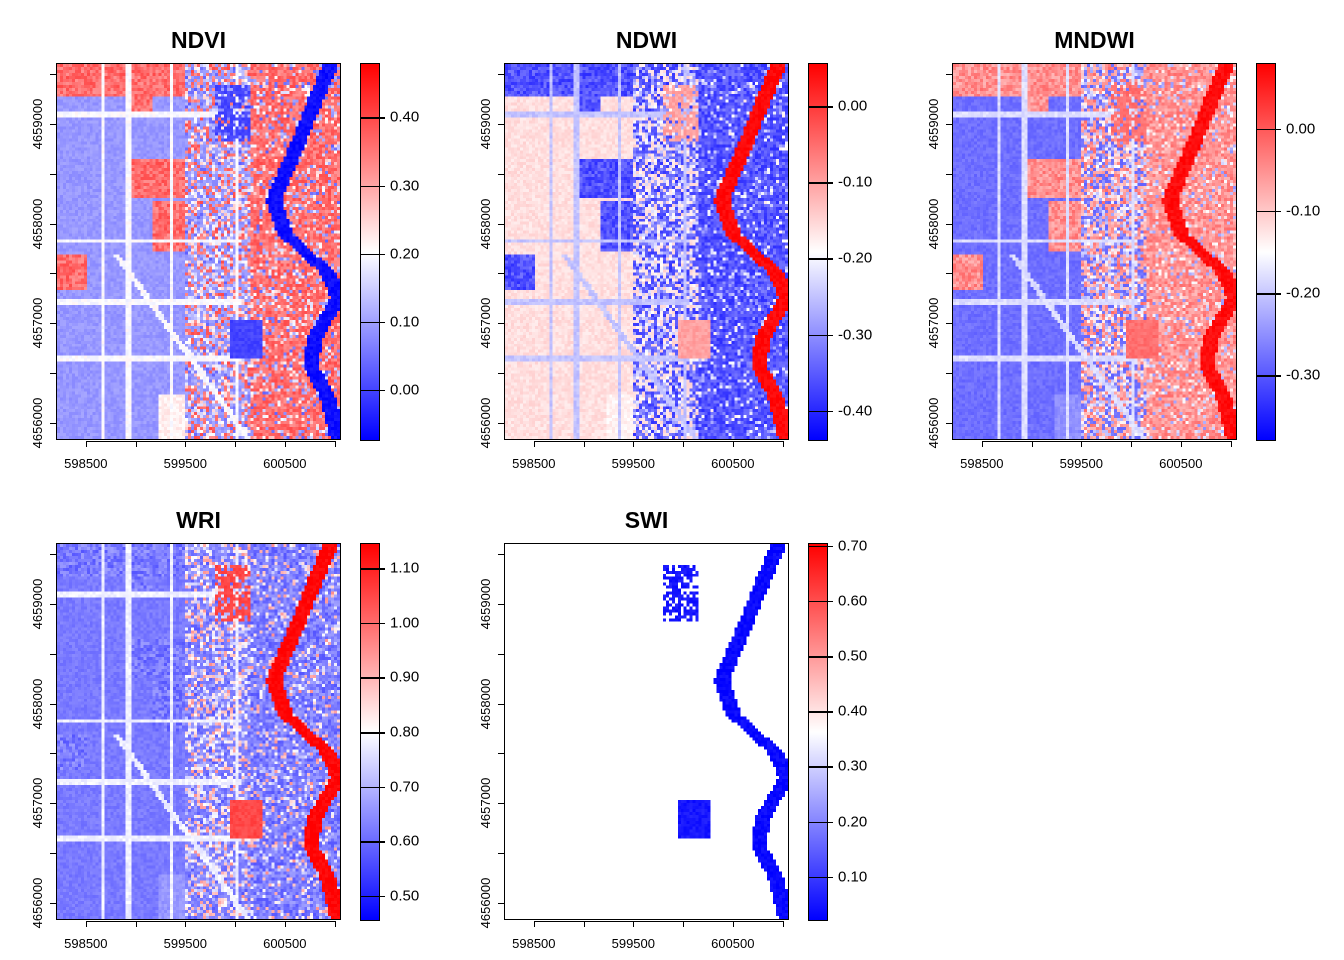 The height and width of the screenshot is (960, 1344). Describe the element at coordinates (1301, 129) in the screenshot. I see `colorbar-label: 0.00` at that location.